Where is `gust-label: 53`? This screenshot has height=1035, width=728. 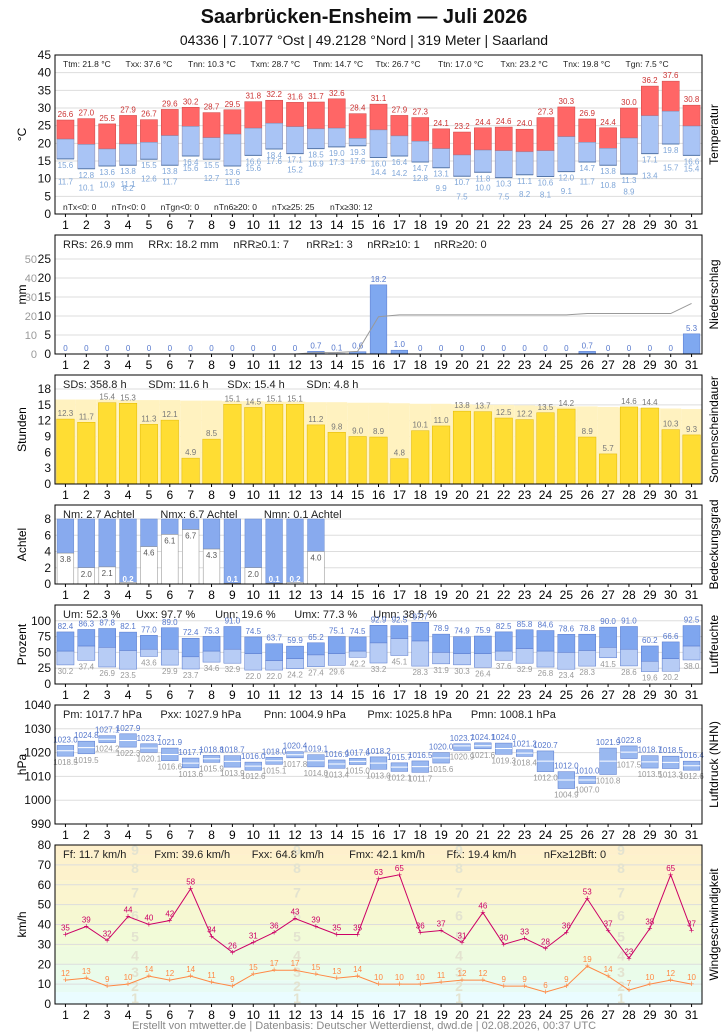 gust-label: 53 is located at coordinates (587, 892).